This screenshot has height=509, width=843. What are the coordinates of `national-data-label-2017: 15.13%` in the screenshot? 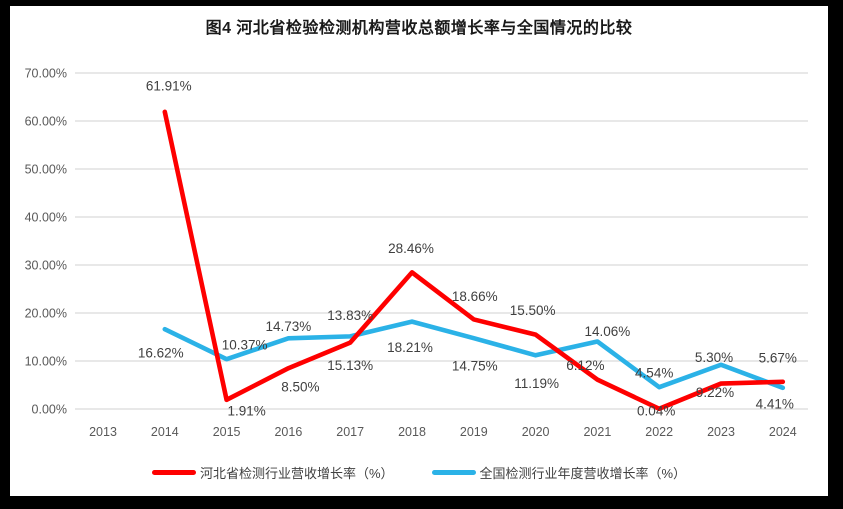 It's located at (350, 365).